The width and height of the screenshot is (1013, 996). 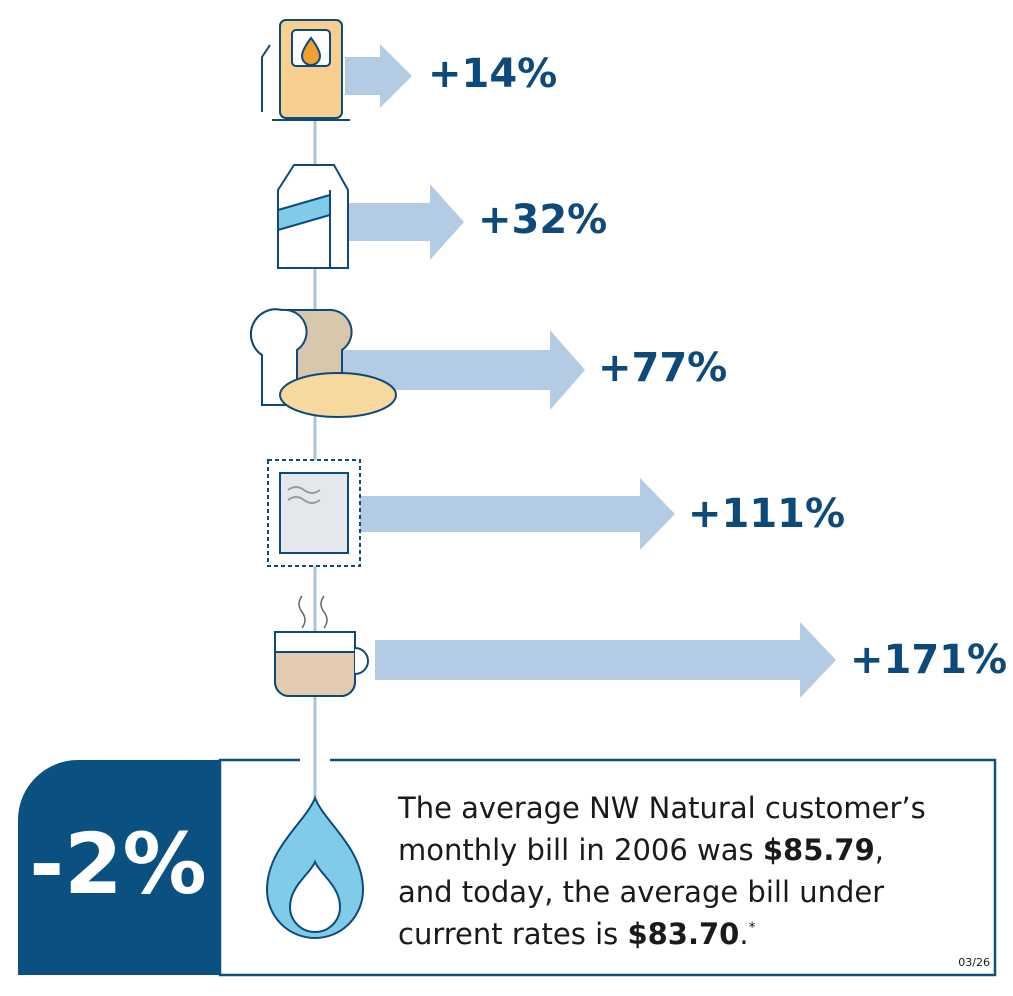 I want to click on change-label: +77%, so click(x=662, y=368).